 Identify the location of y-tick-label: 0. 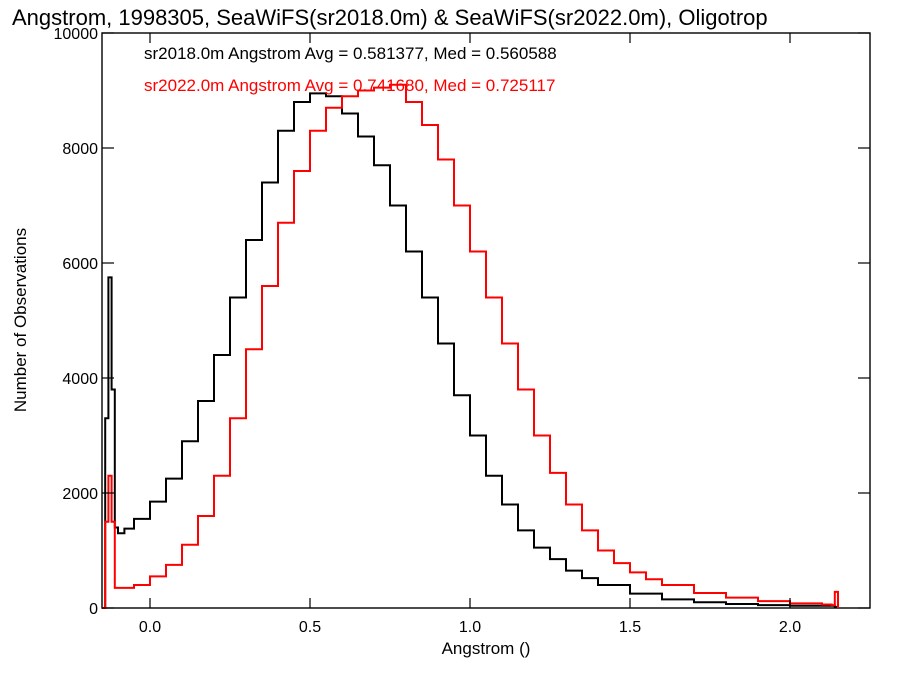
(93, 609).